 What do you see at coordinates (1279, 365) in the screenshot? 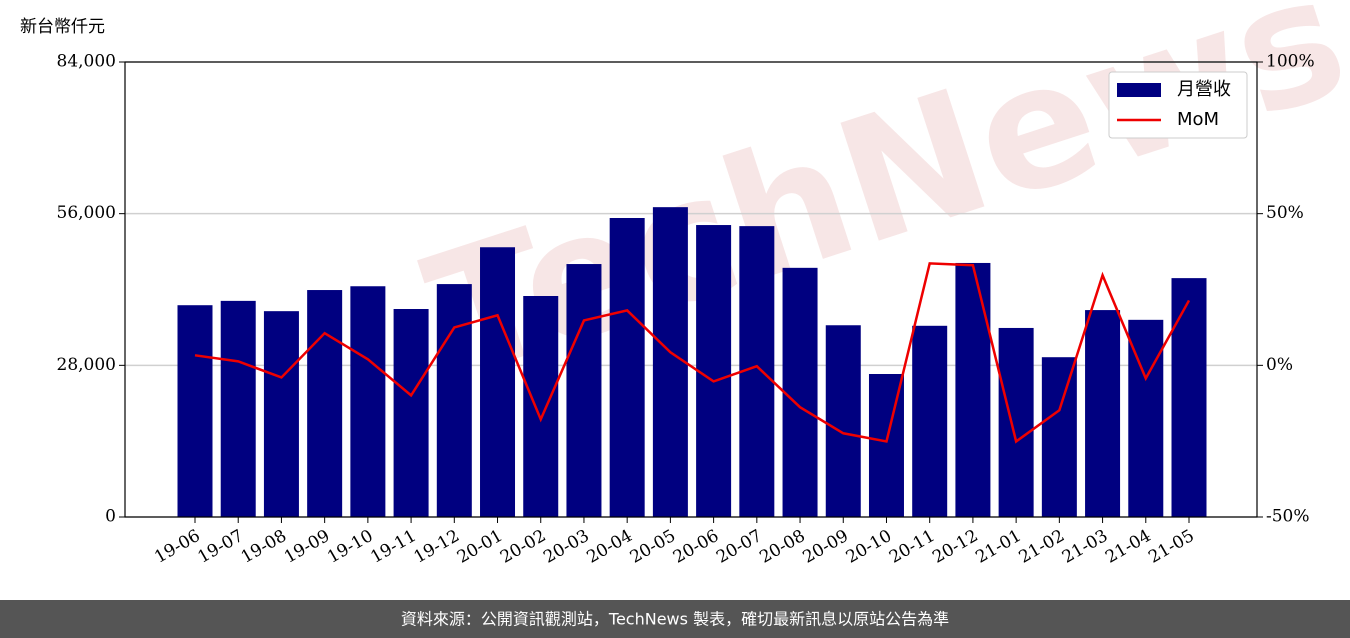
I see `y2-tick-label: 0%` at bounding box center [1279, 365].